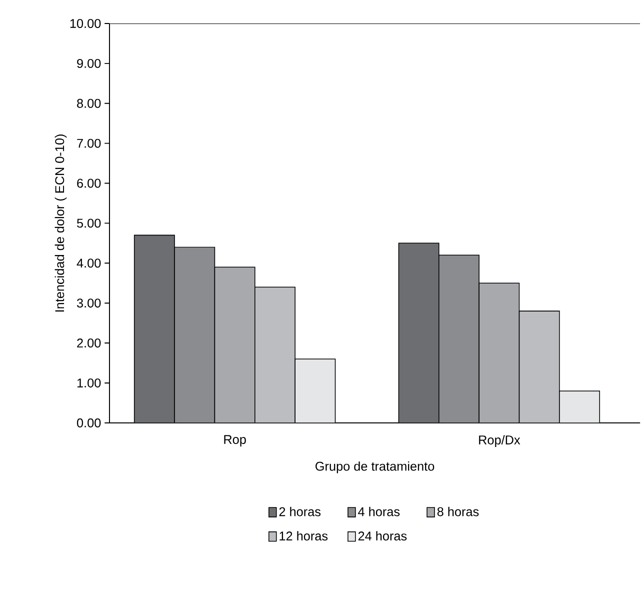 This screenshot has width=644, height=601. I want to click on legend-label: 4 horas, so click(379, 511).